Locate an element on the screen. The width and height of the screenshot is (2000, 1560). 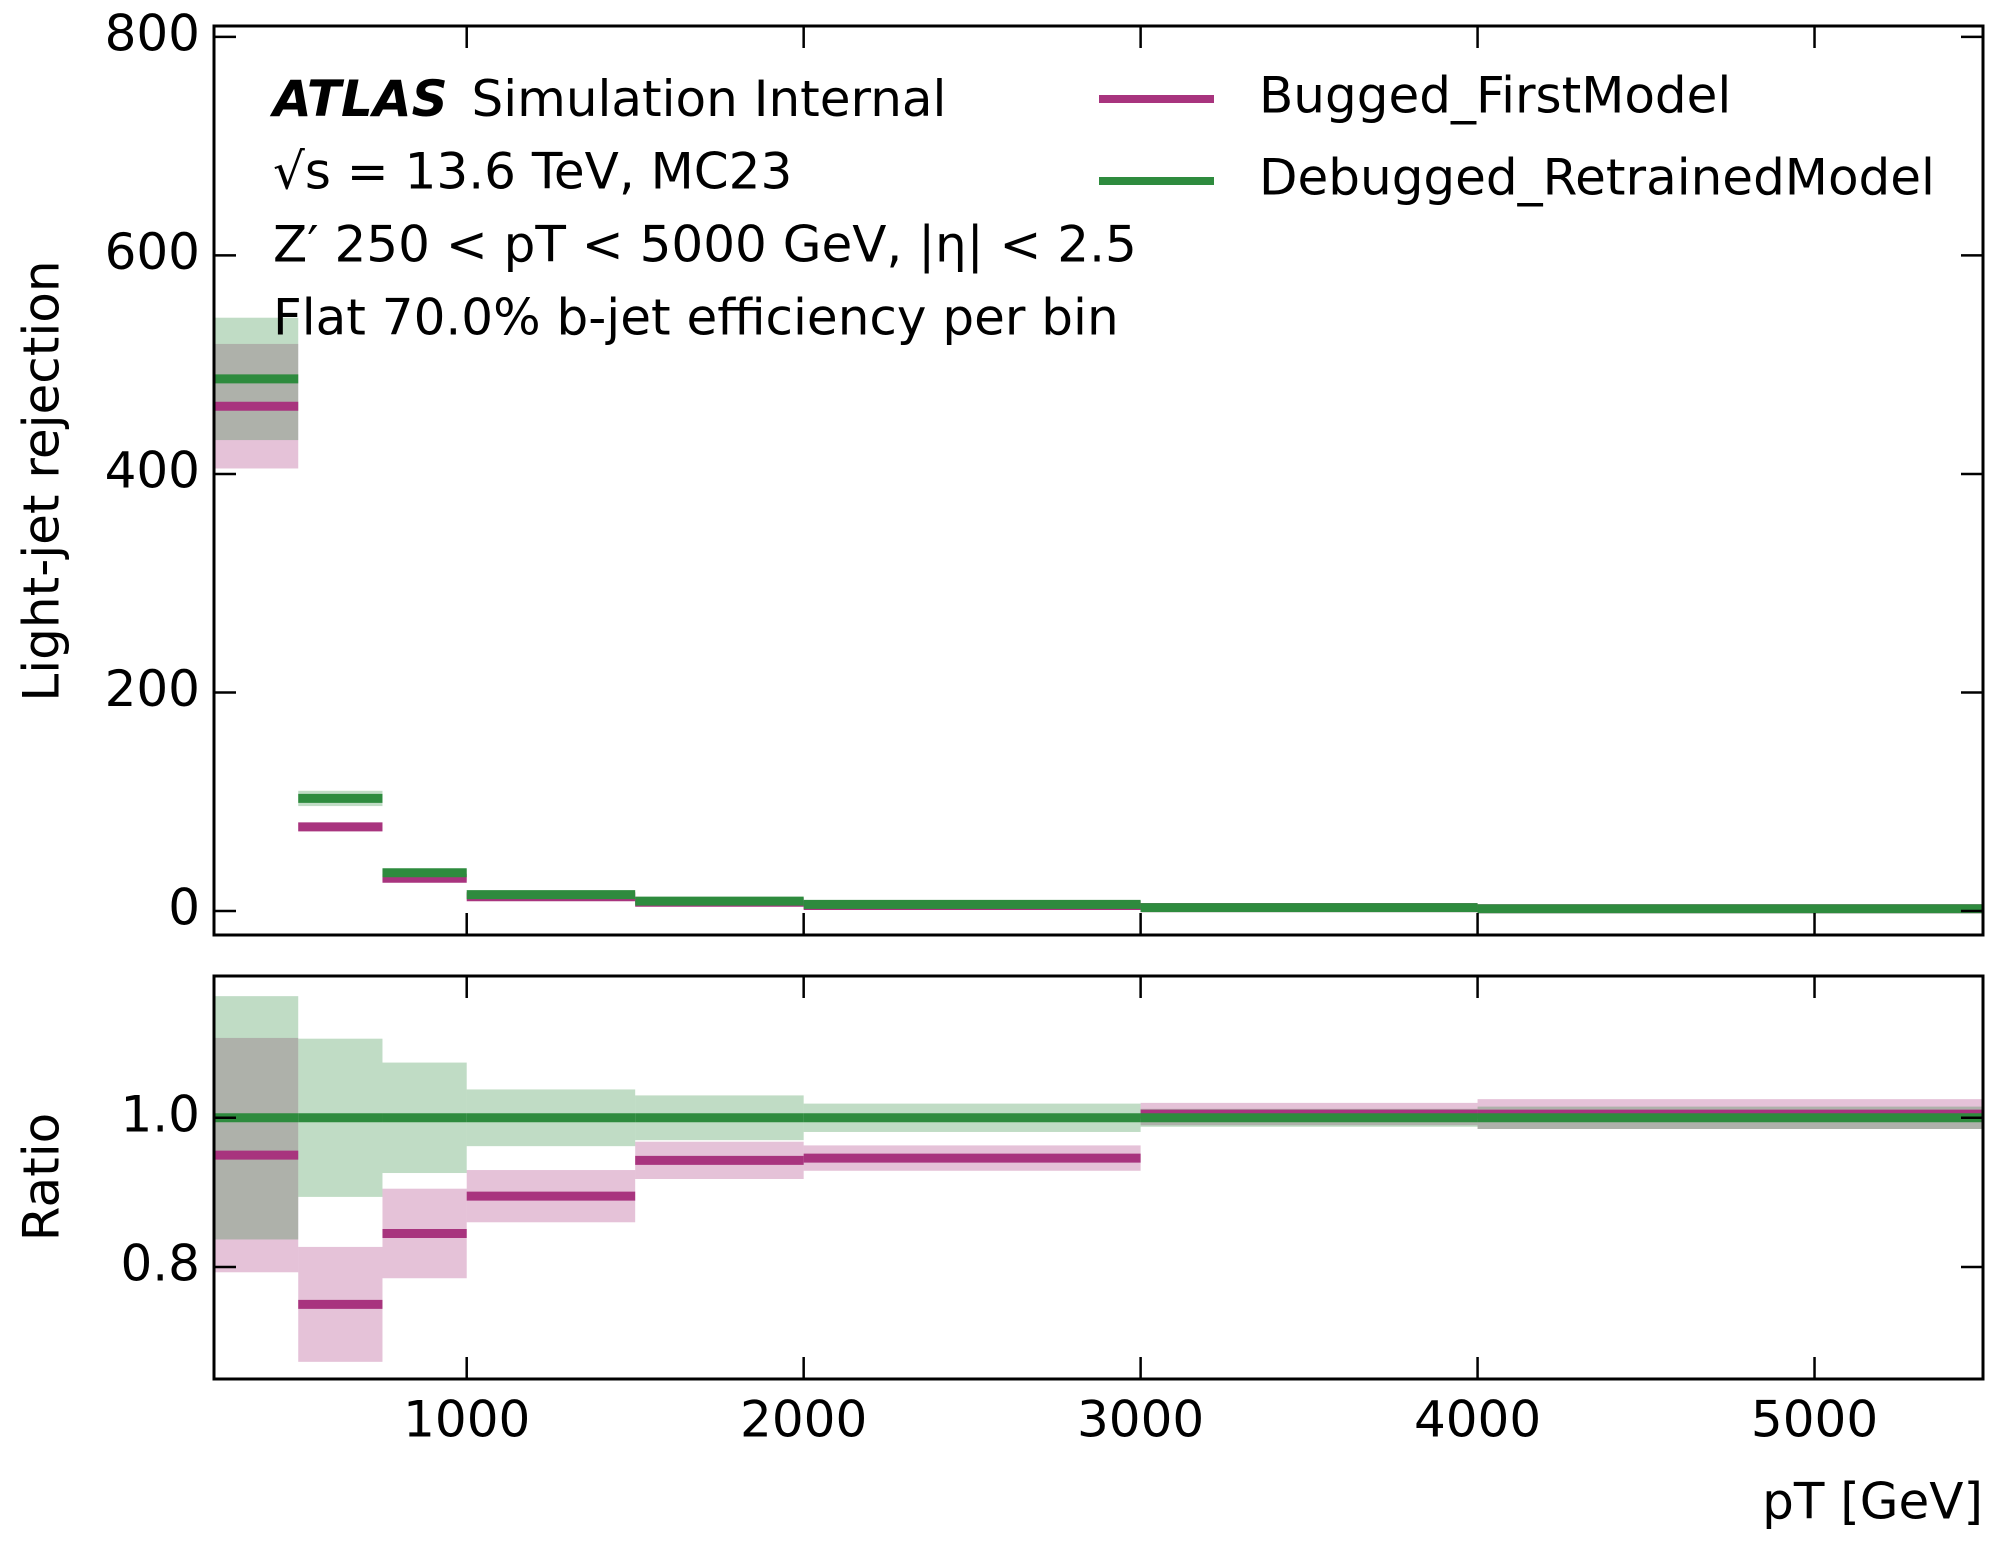
annotation: √s = 13.6 TeV, MC23 is located at coordinates (532, 172).